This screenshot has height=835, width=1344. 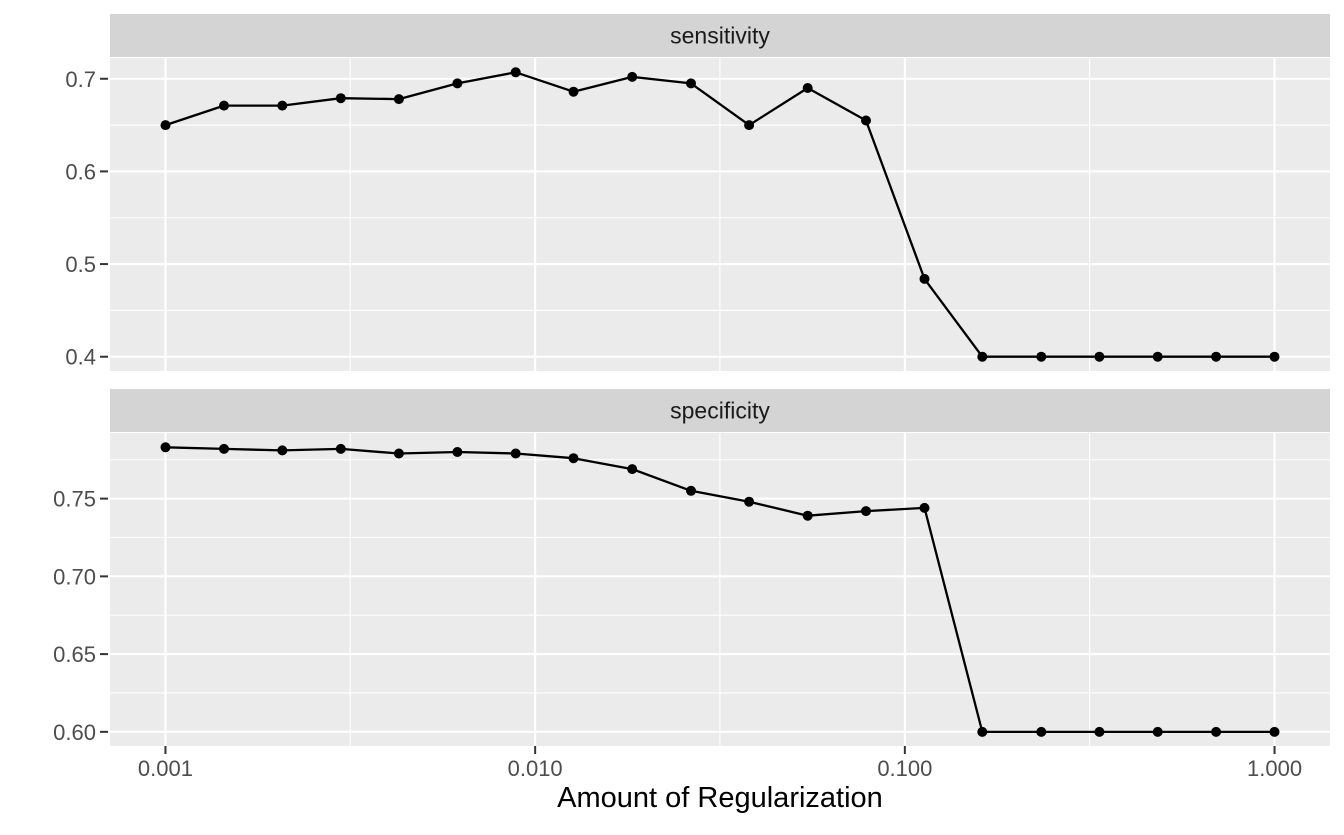 What do you see at coordinates (904, 768) in the screenshot?
I see `x-tick-label: 0.100` at bounding box center [904, 768].